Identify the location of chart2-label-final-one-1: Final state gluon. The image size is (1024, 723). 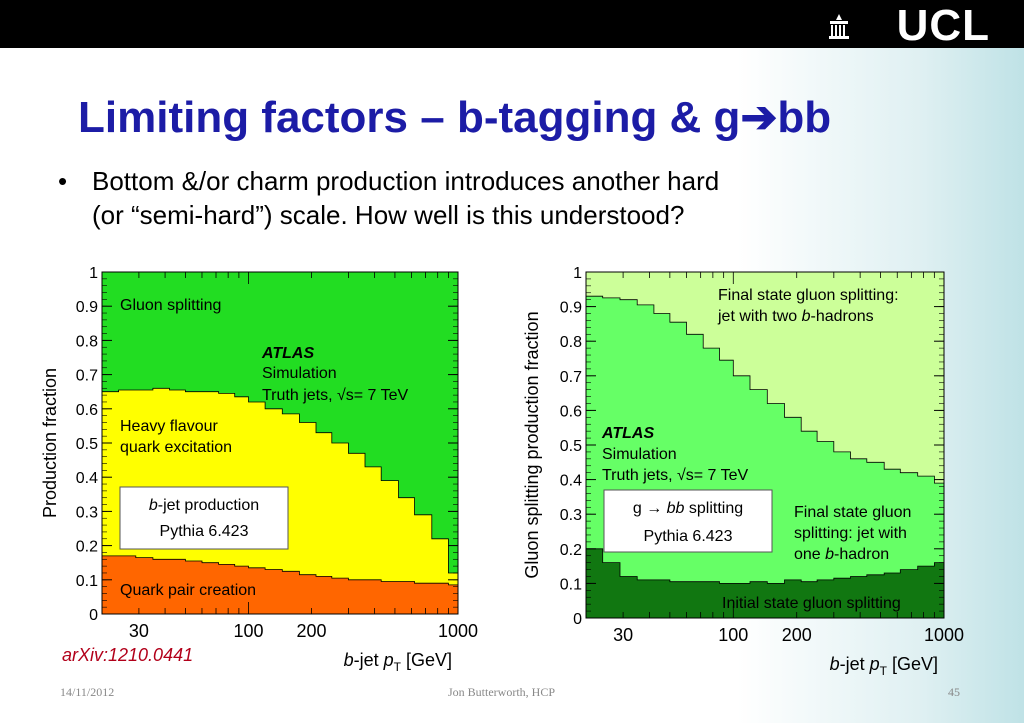
(852, 512).